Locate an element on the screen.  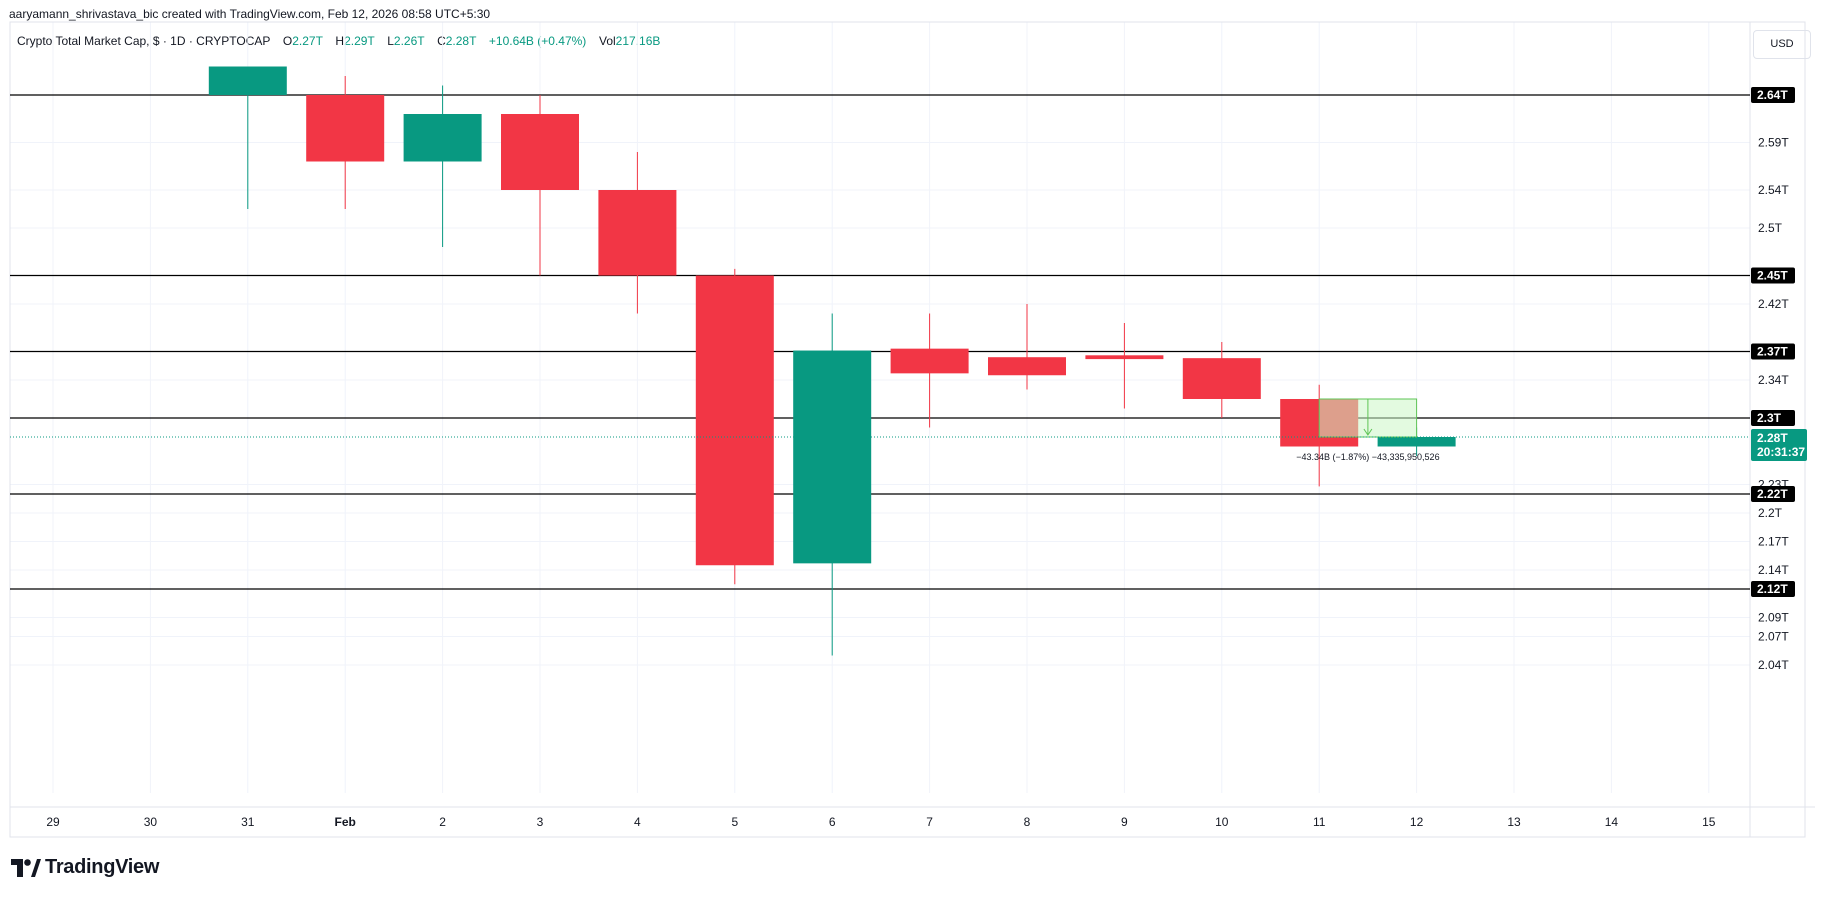
last-price-label: 2.28T is located at coordinates (1772, 438).